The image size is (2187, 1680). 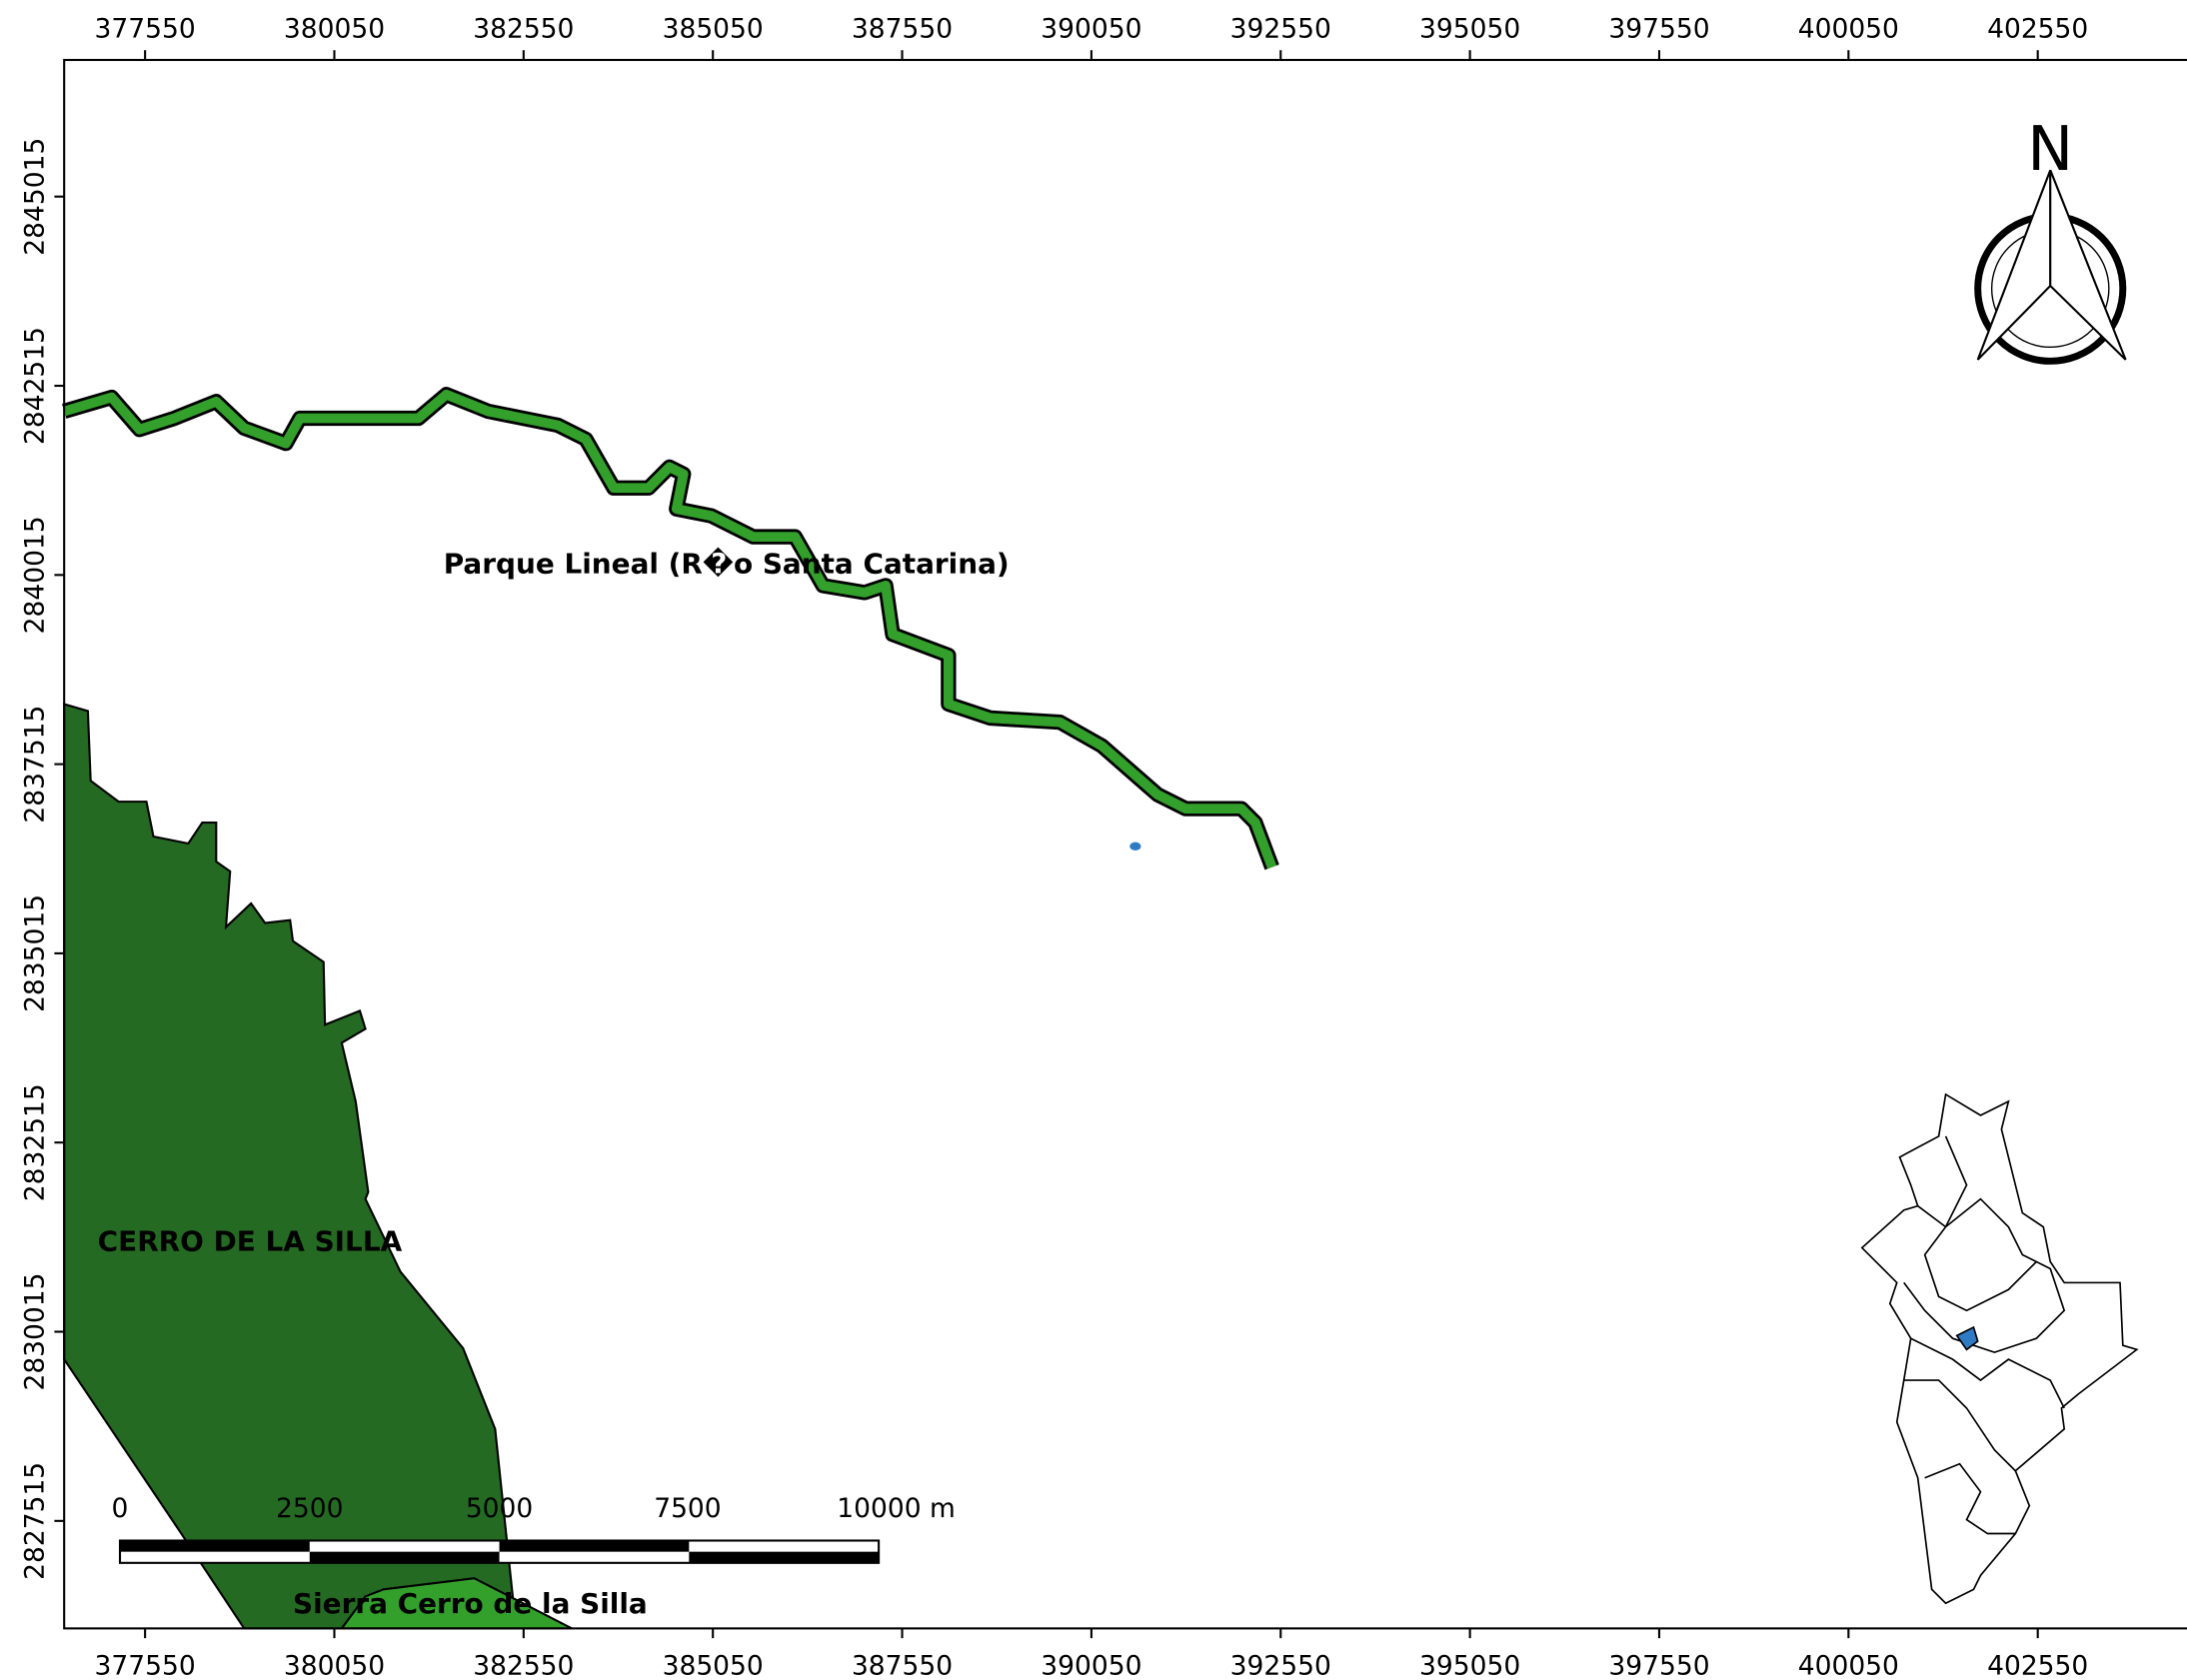 What do you see at coordinates (1091, 29) in the screenshot?
I see `x-tick-label-top: 390050` at bounding box center [1091, 29].